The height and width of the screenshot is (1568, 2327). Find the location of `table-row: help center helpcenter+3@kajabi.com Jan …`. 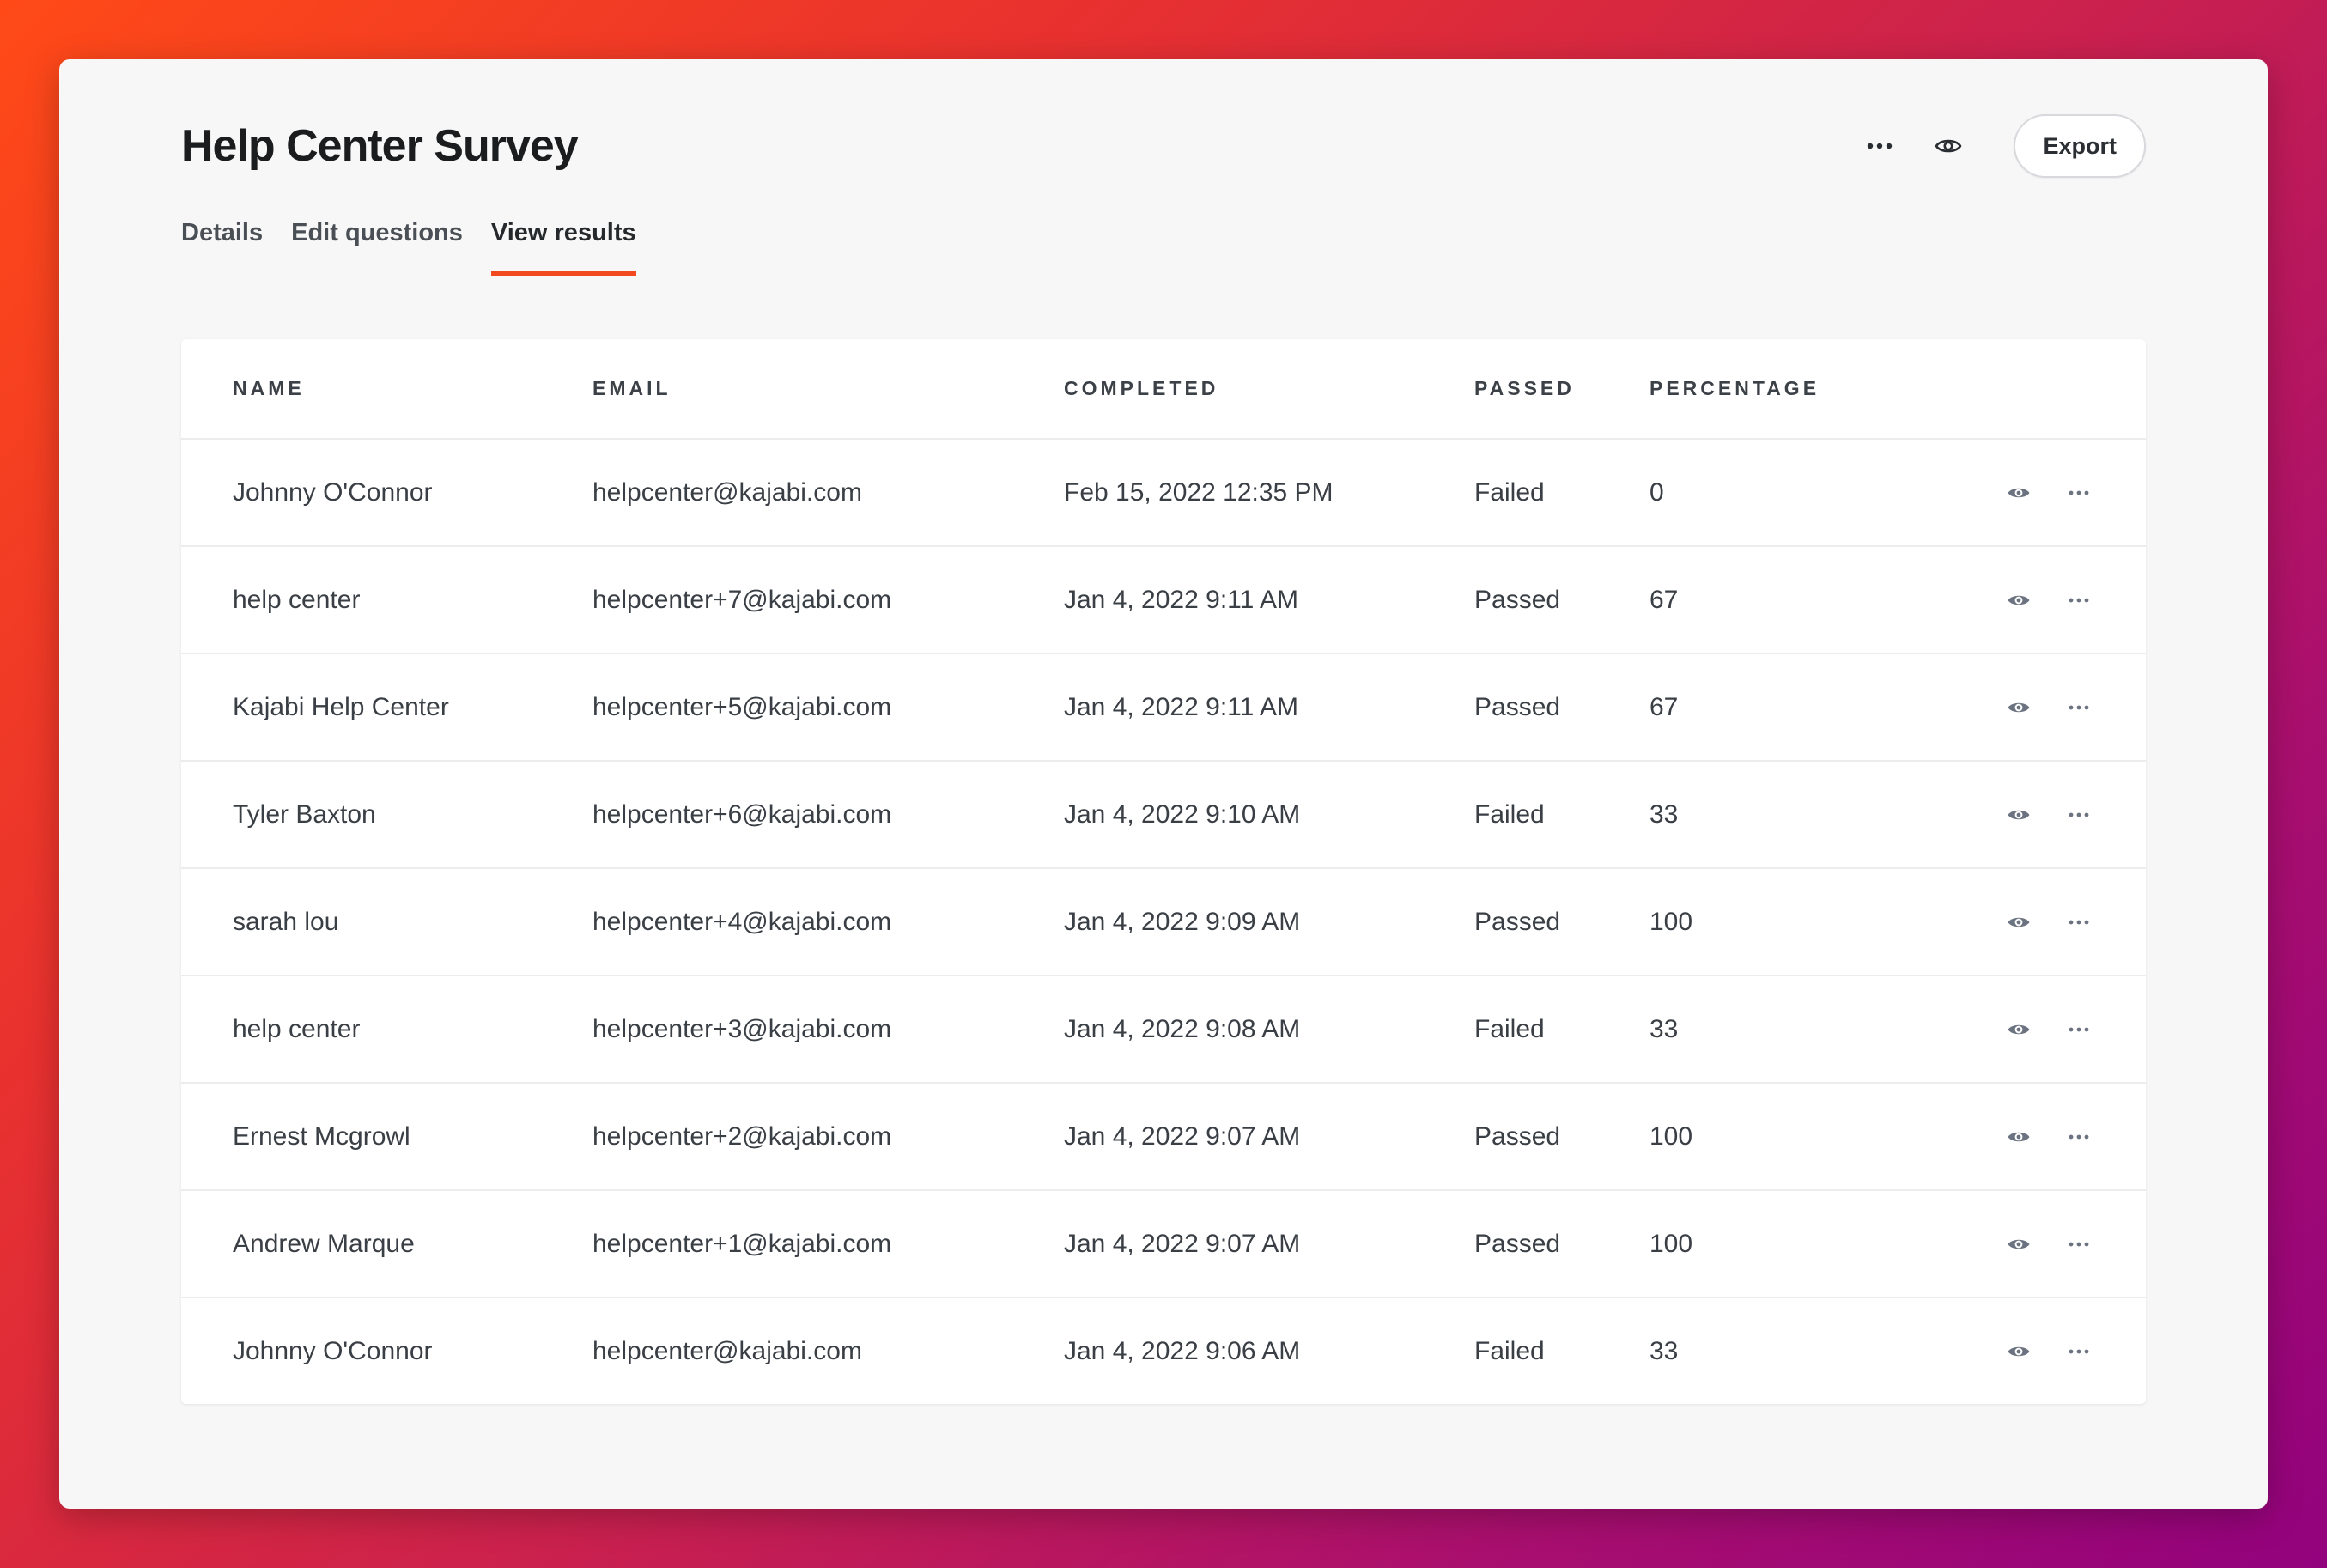

table-row: help center helpcenter+3@kajabi.com Jan … is located at coordinates (1163, 1029).